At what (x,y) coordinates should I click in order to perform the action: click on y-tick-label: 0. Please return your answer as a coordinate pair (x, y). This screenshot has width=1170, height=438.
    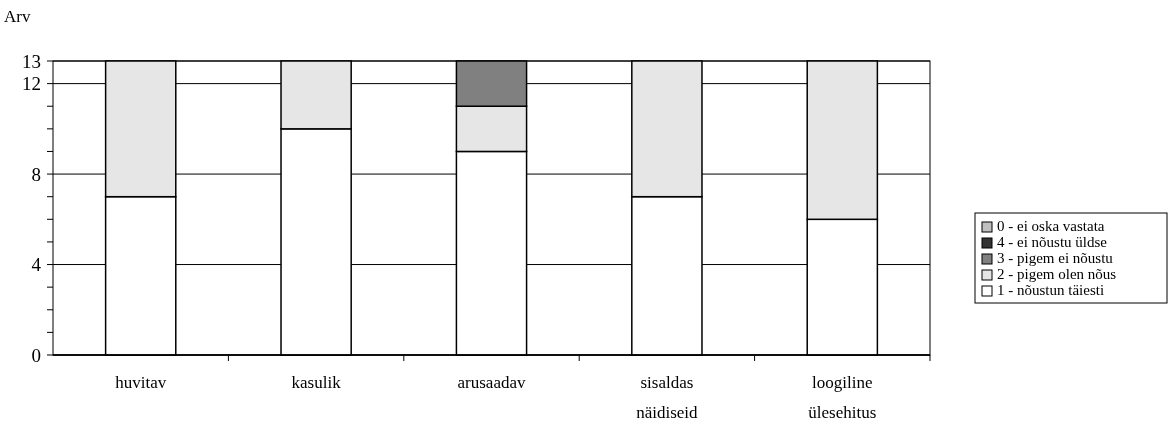
    Looking at the image, I should click on (36, 355).